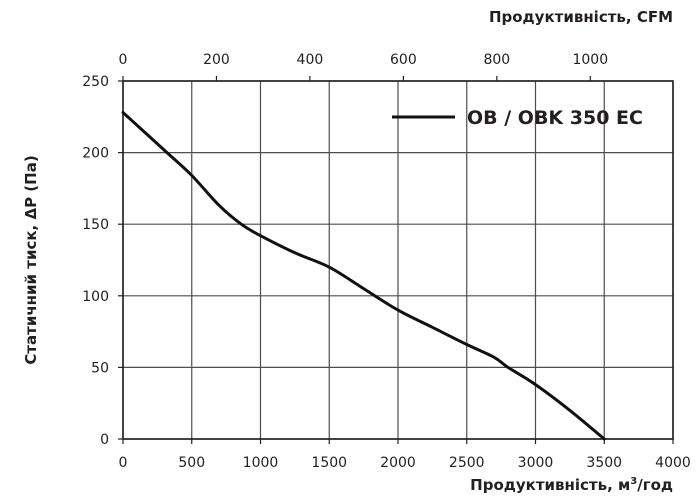  Describe the element at coordinates (191, 463) in the screenshot. I see `x-tick-label: 500` at that location.